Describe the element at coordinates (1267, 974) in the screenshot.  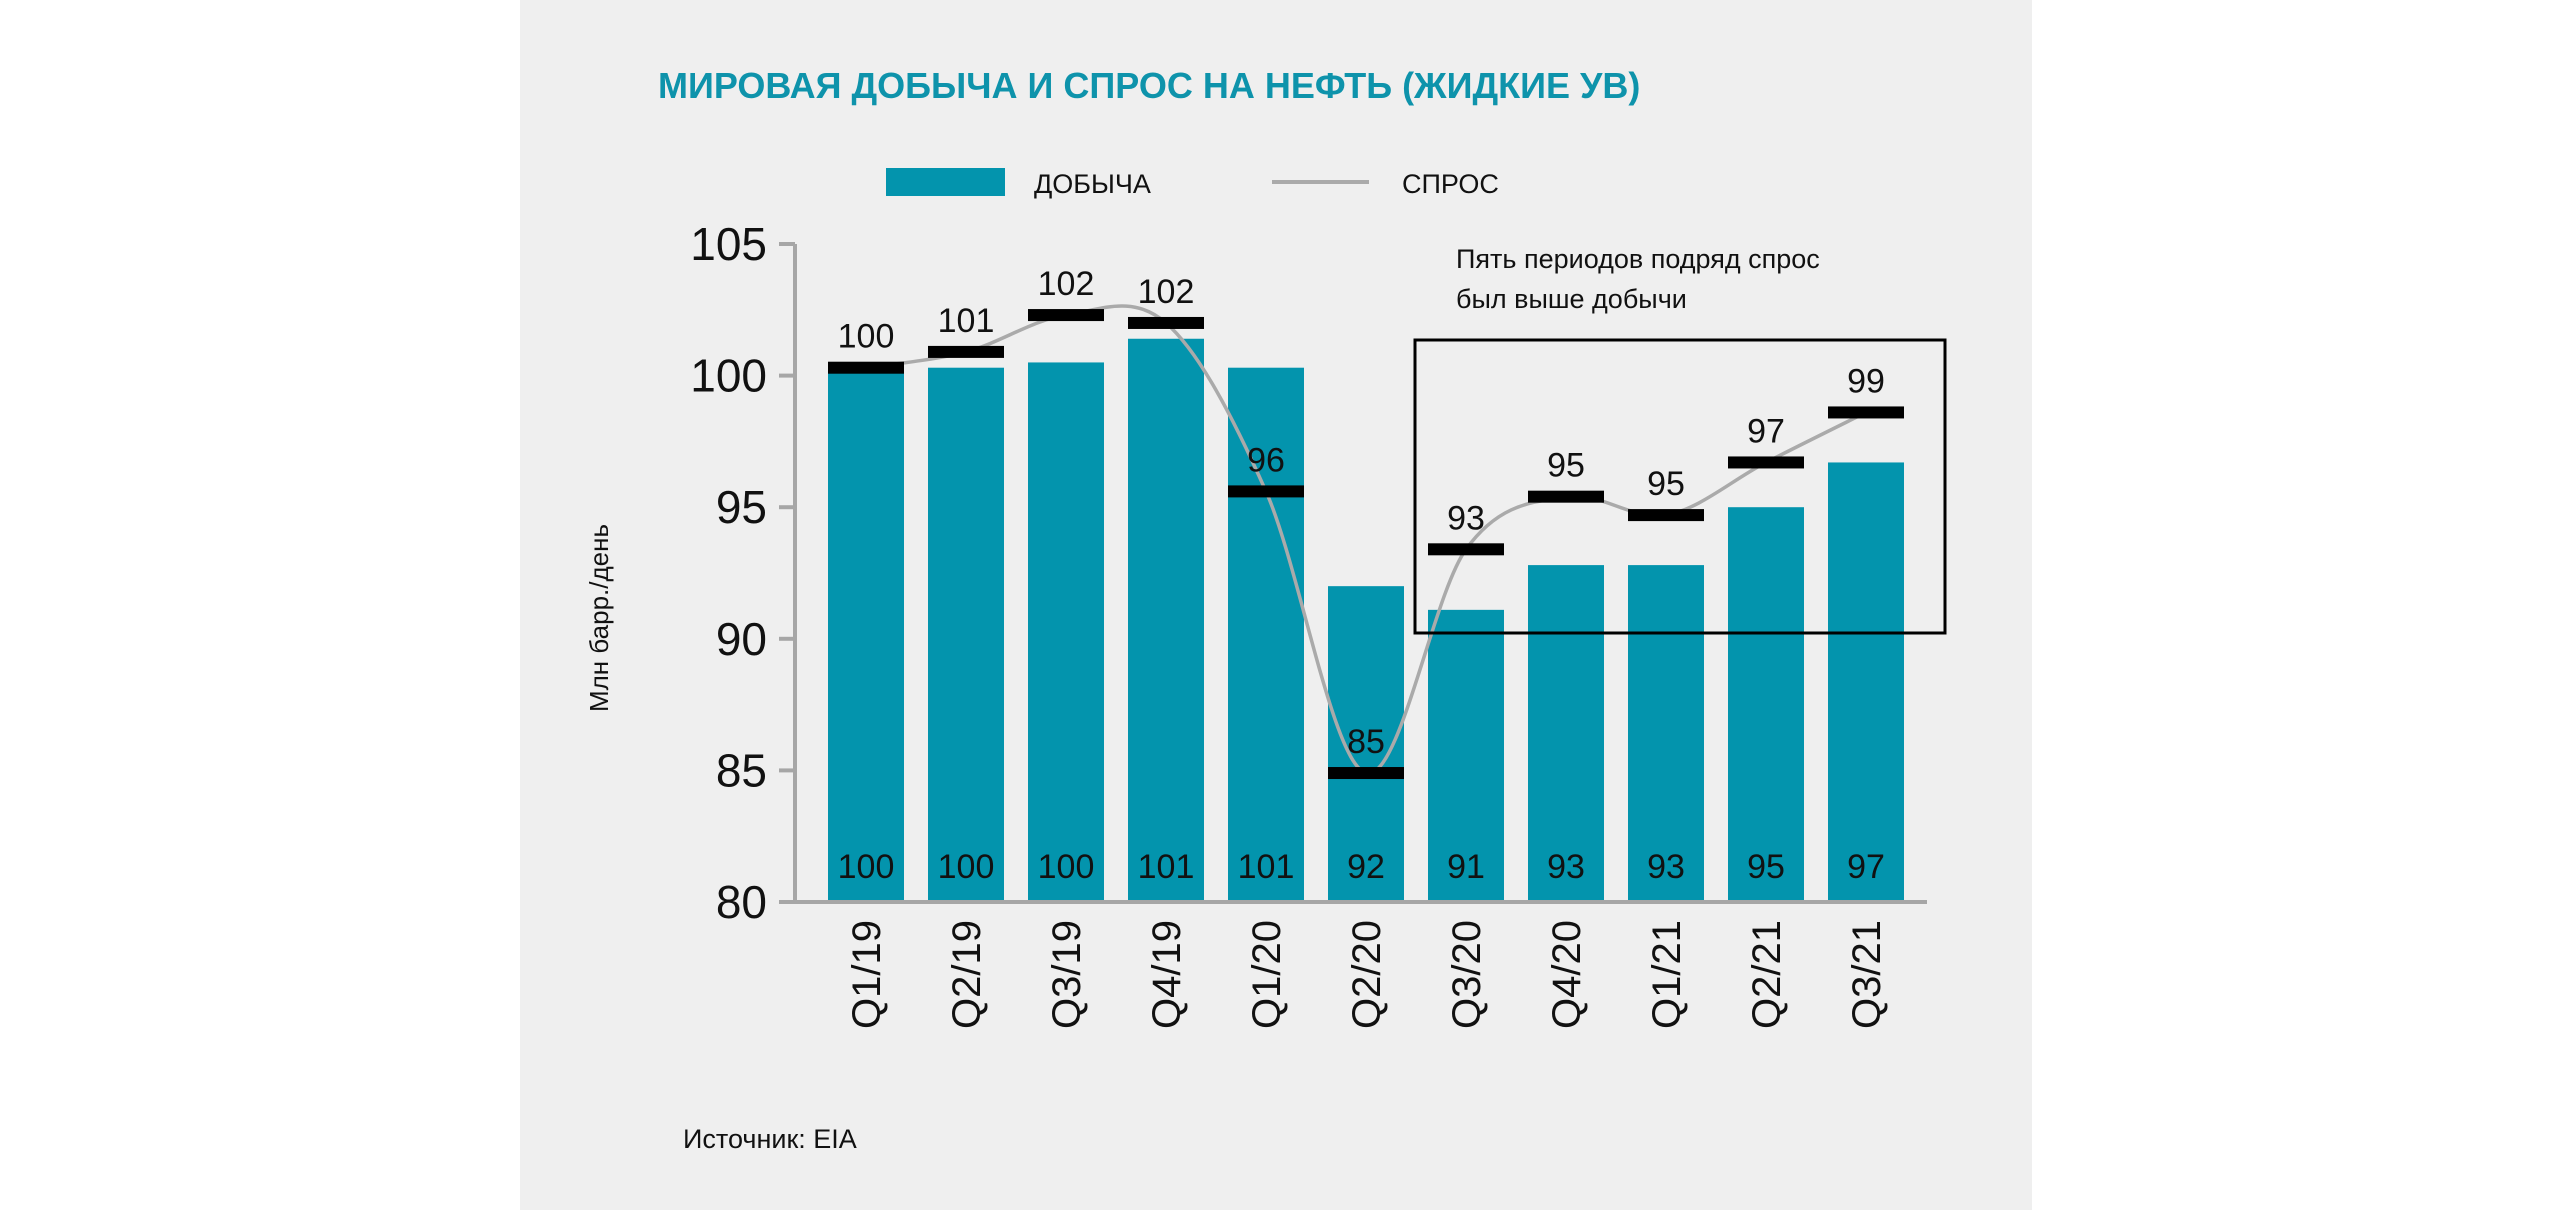
I see `x-tick-label: Q1/20` at that location.